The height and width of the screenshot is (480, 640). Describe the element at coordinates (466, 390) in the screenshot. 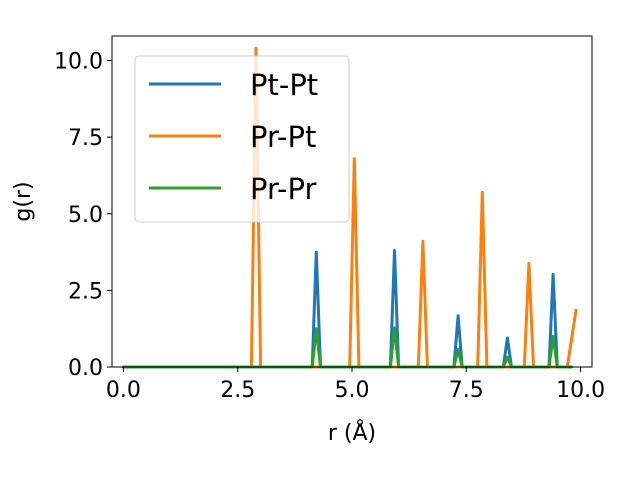

I see `x-tick-label: 7.5` at that location.